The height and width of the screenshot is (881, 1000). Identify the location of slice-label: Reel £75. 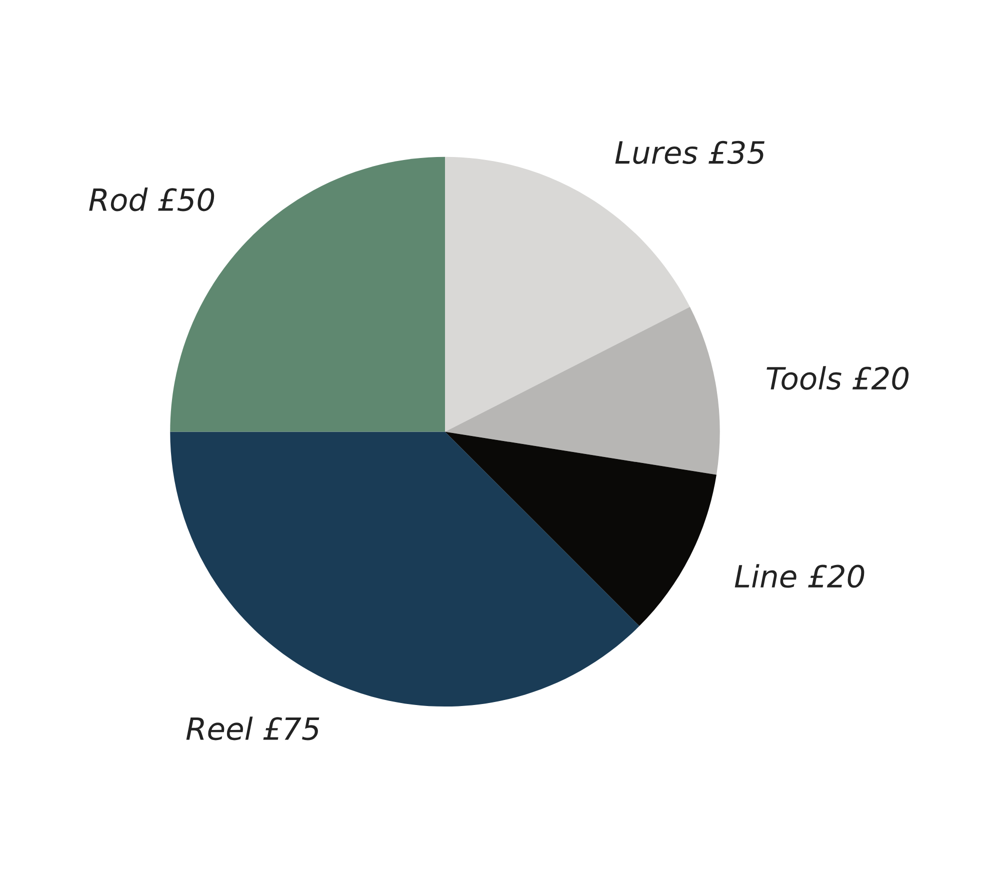
(253, 728).